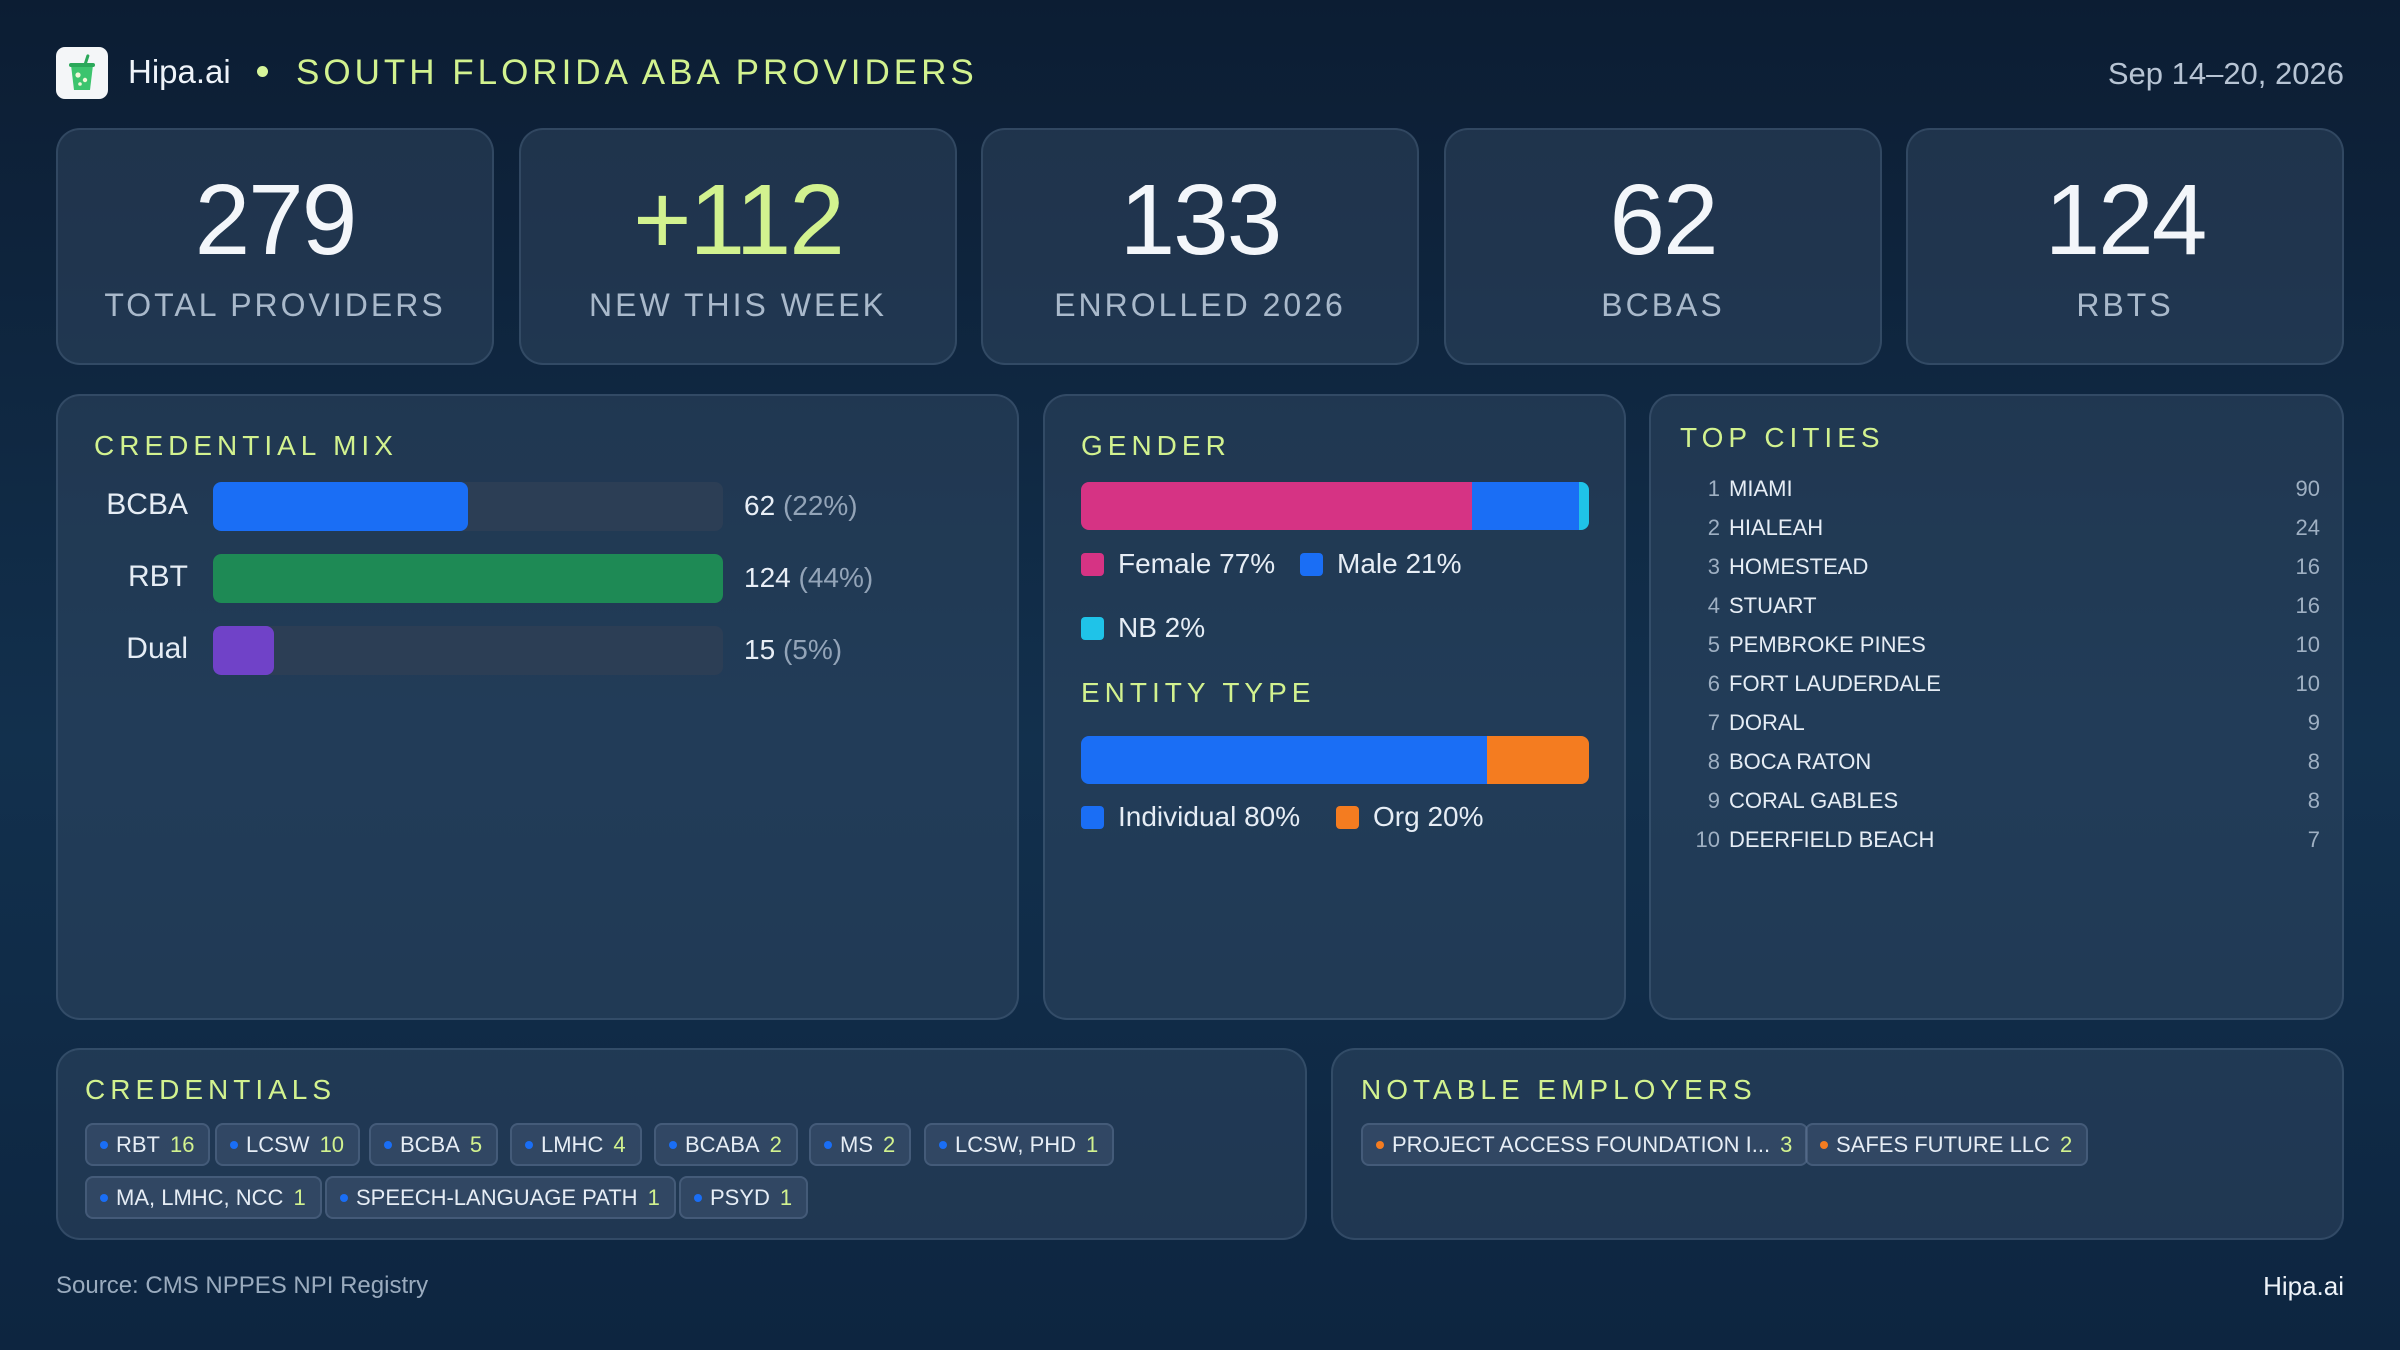 This screenshot has height=1350, width=2400. Describe the element at coordinates (637, 72) in the screenshot. I see `page-title: SOUTH FLORIDA ABA PROVIDERS` at that location.